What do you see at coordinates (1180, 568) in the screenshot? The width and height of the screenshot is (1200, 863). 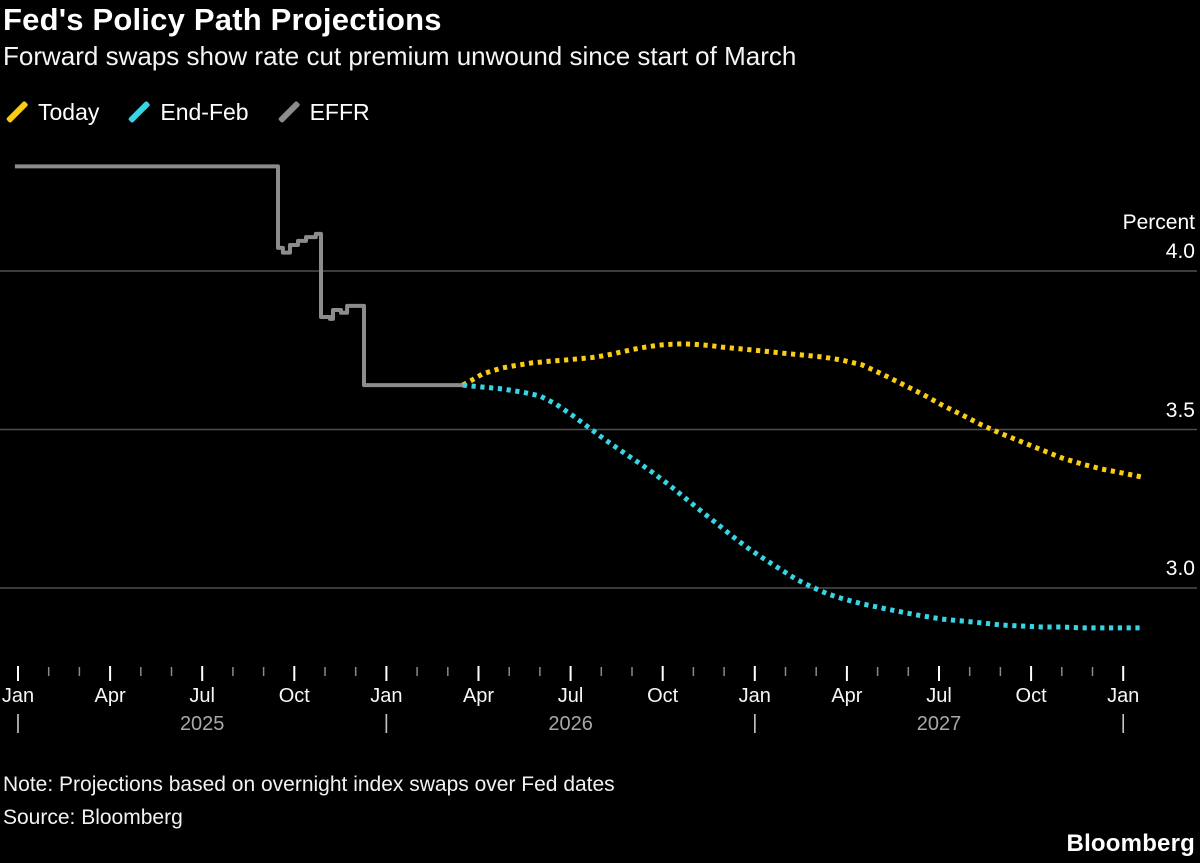 I see `y-tick-label-3-0: 3.0` at bounding box center [1180, 568].